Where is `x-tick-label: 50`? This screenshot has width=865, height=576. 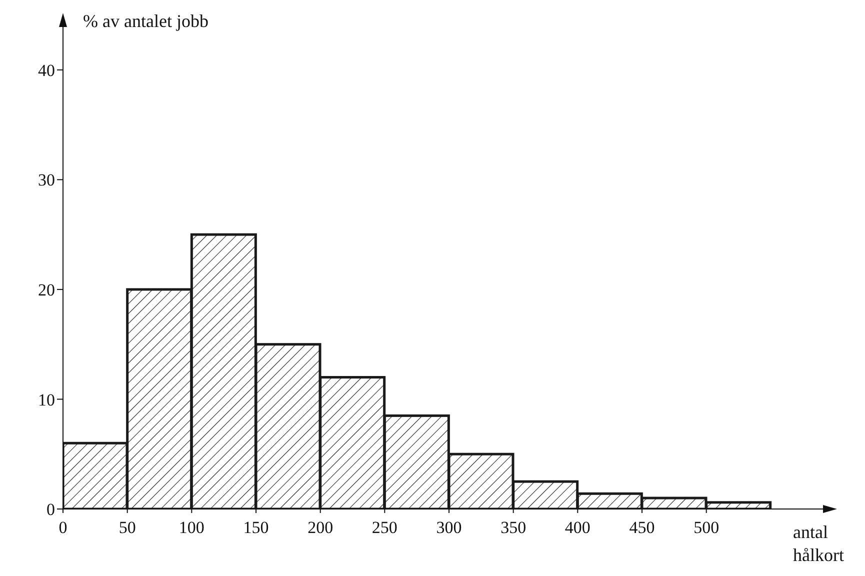 x-tick-label: 50 is located at coordinates (127, 528).